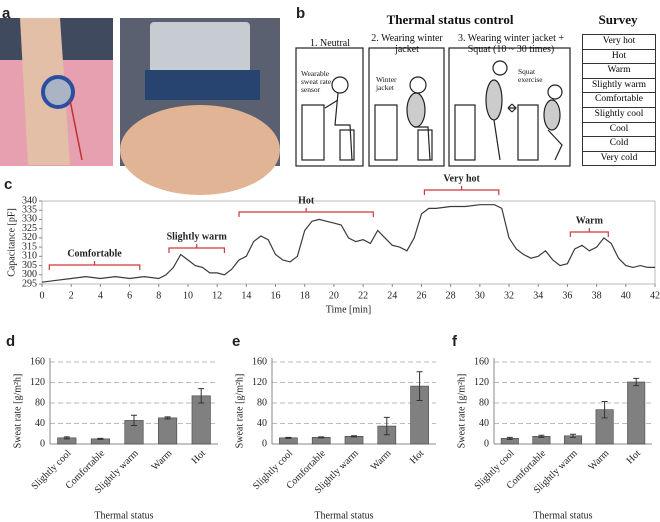  What do you see at coordinates (300, 13) in the screenshot?
I see `panel-label: b` at bounding box center [300, 13].